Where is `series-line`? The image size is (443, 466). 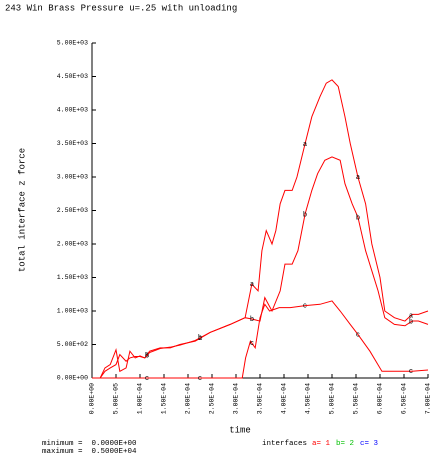 series-line is located at coordinates (260, 339).